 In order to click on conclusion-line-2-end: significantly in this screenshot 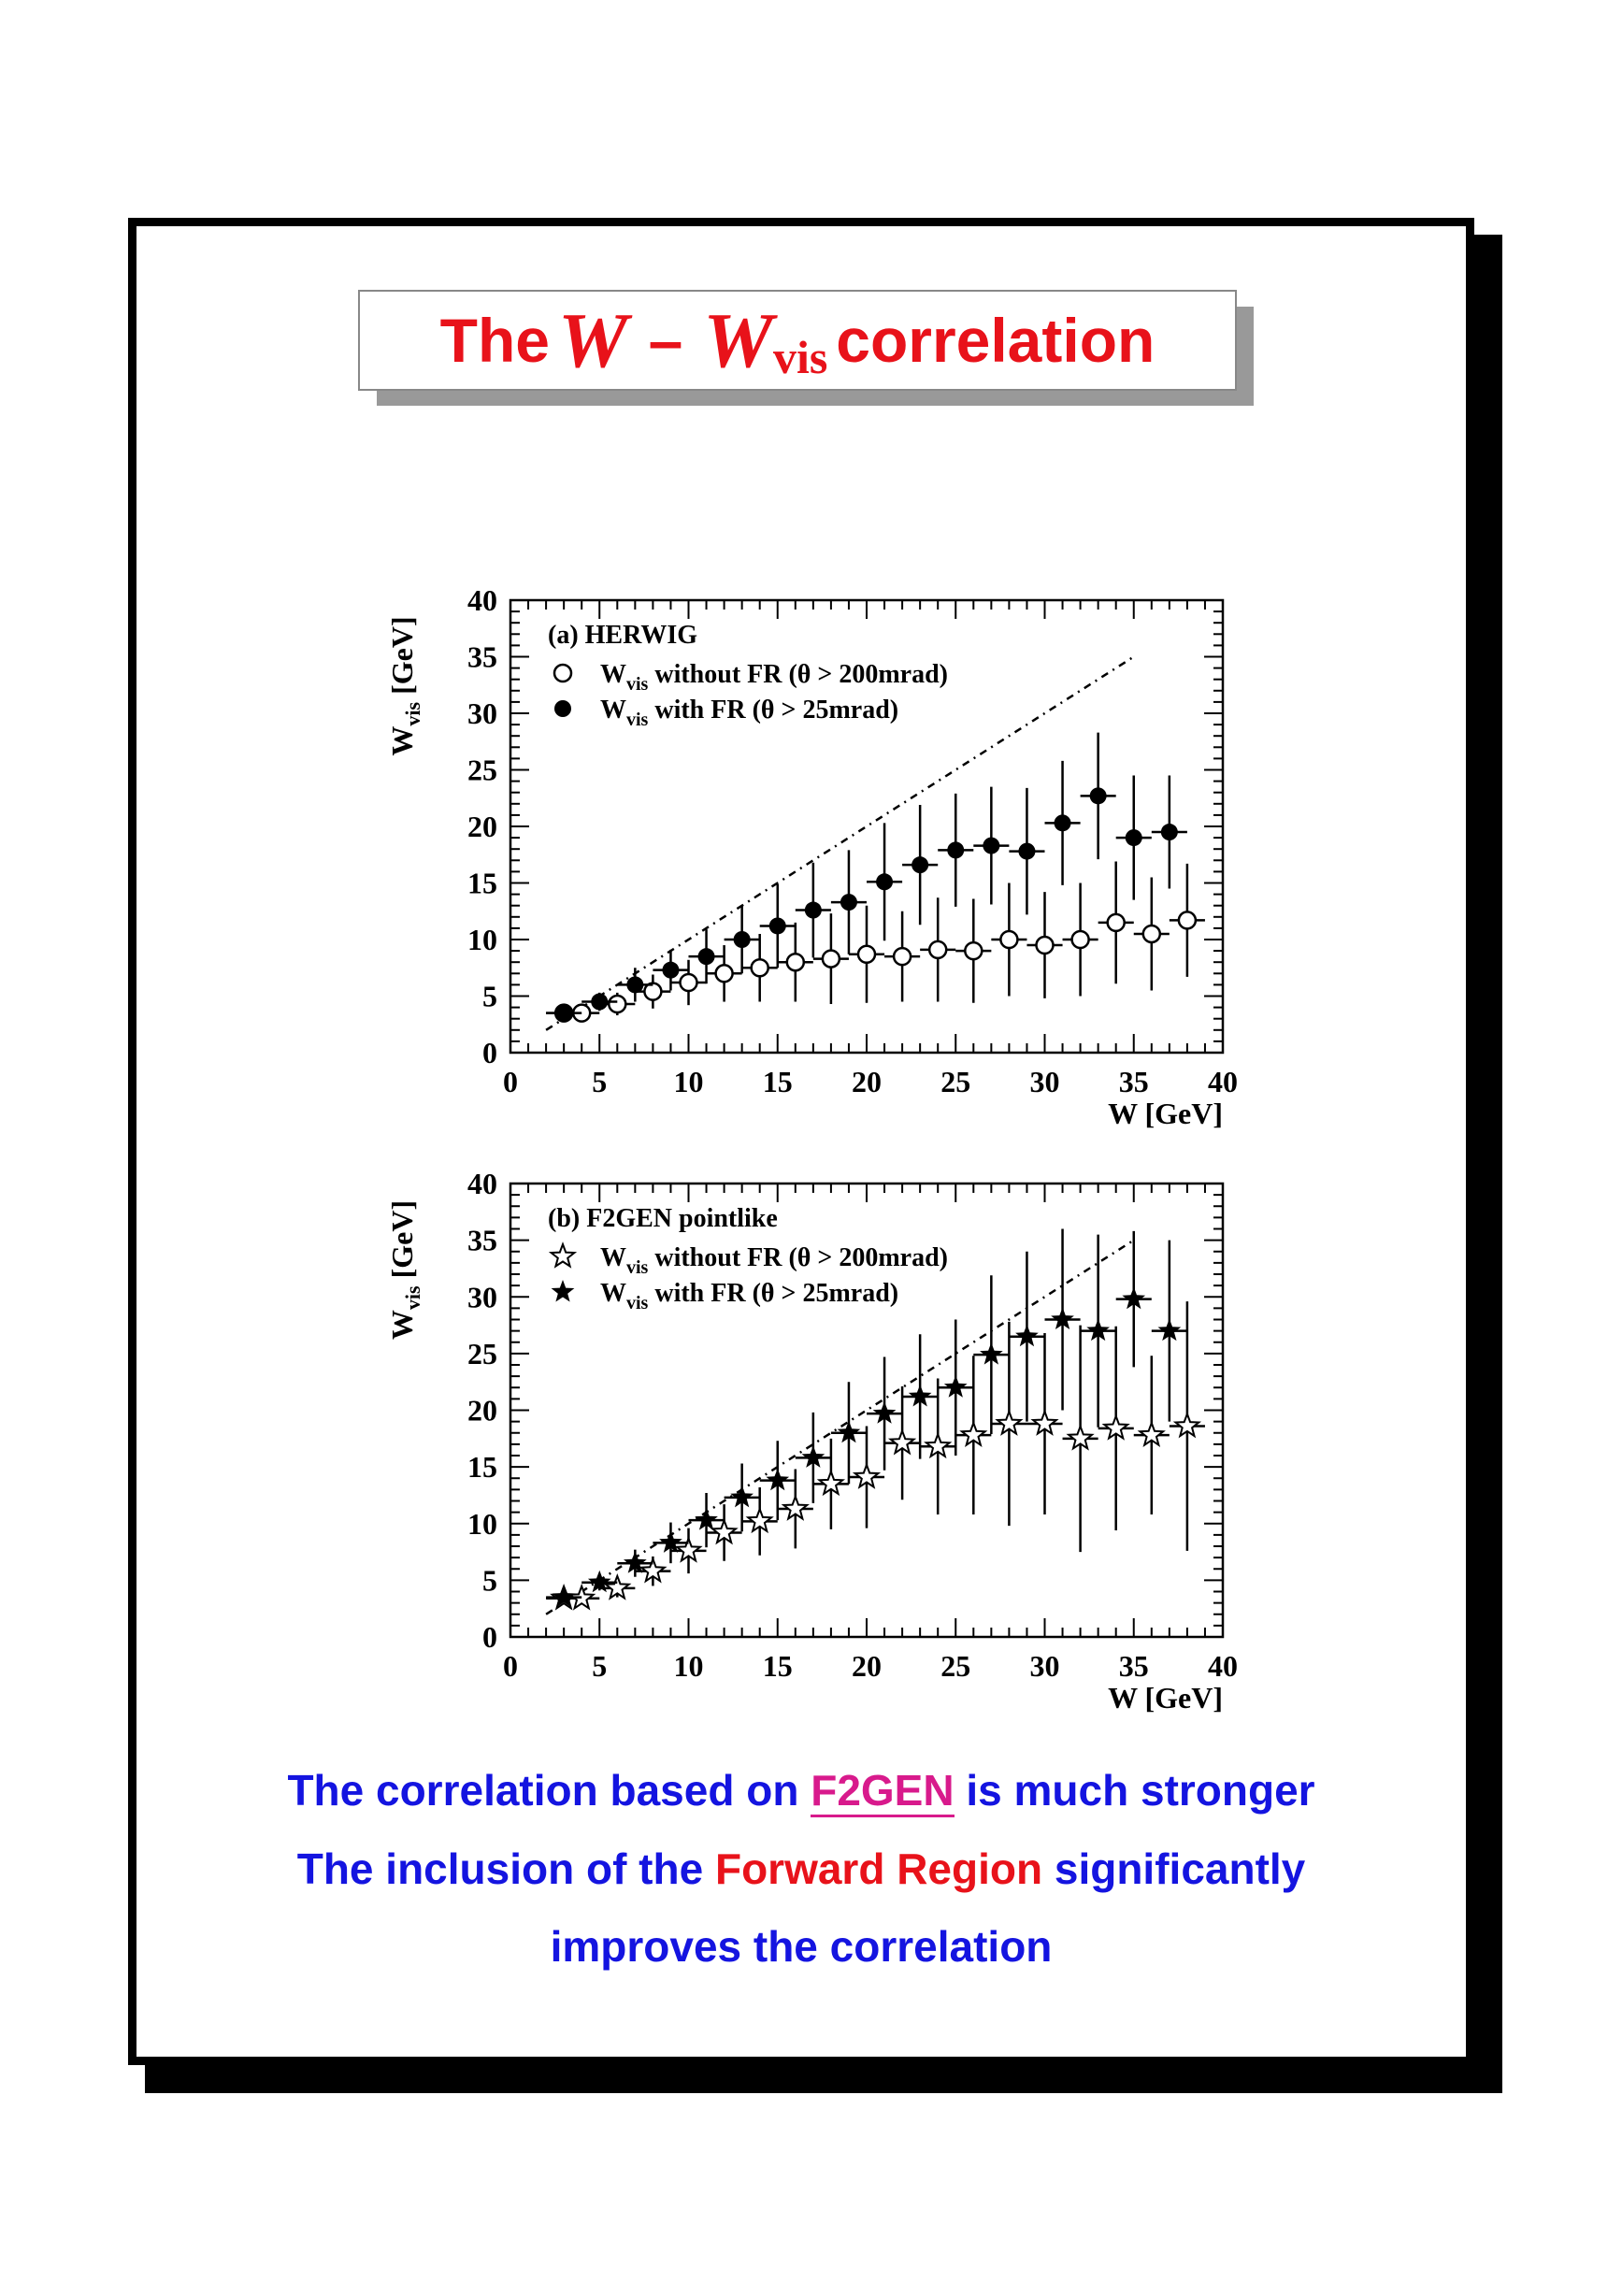, I will do `click(1174, 1868)`.